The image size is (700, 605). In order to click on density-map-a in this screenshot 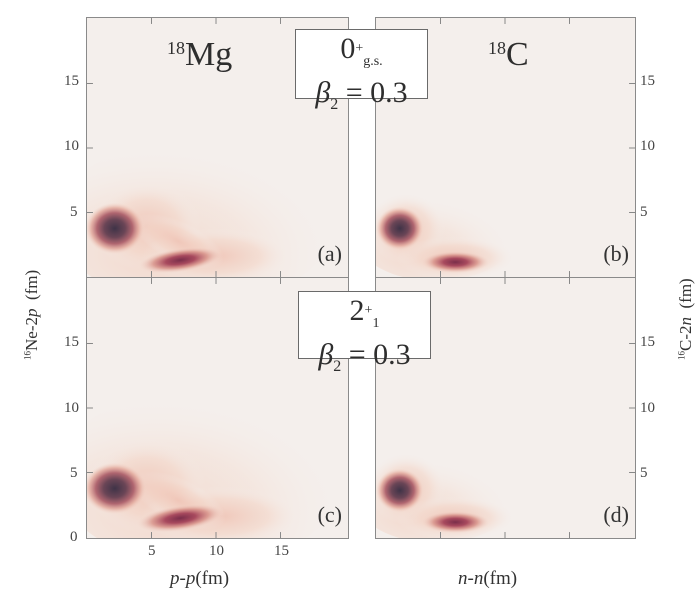, I will do `click(211, 207)`.